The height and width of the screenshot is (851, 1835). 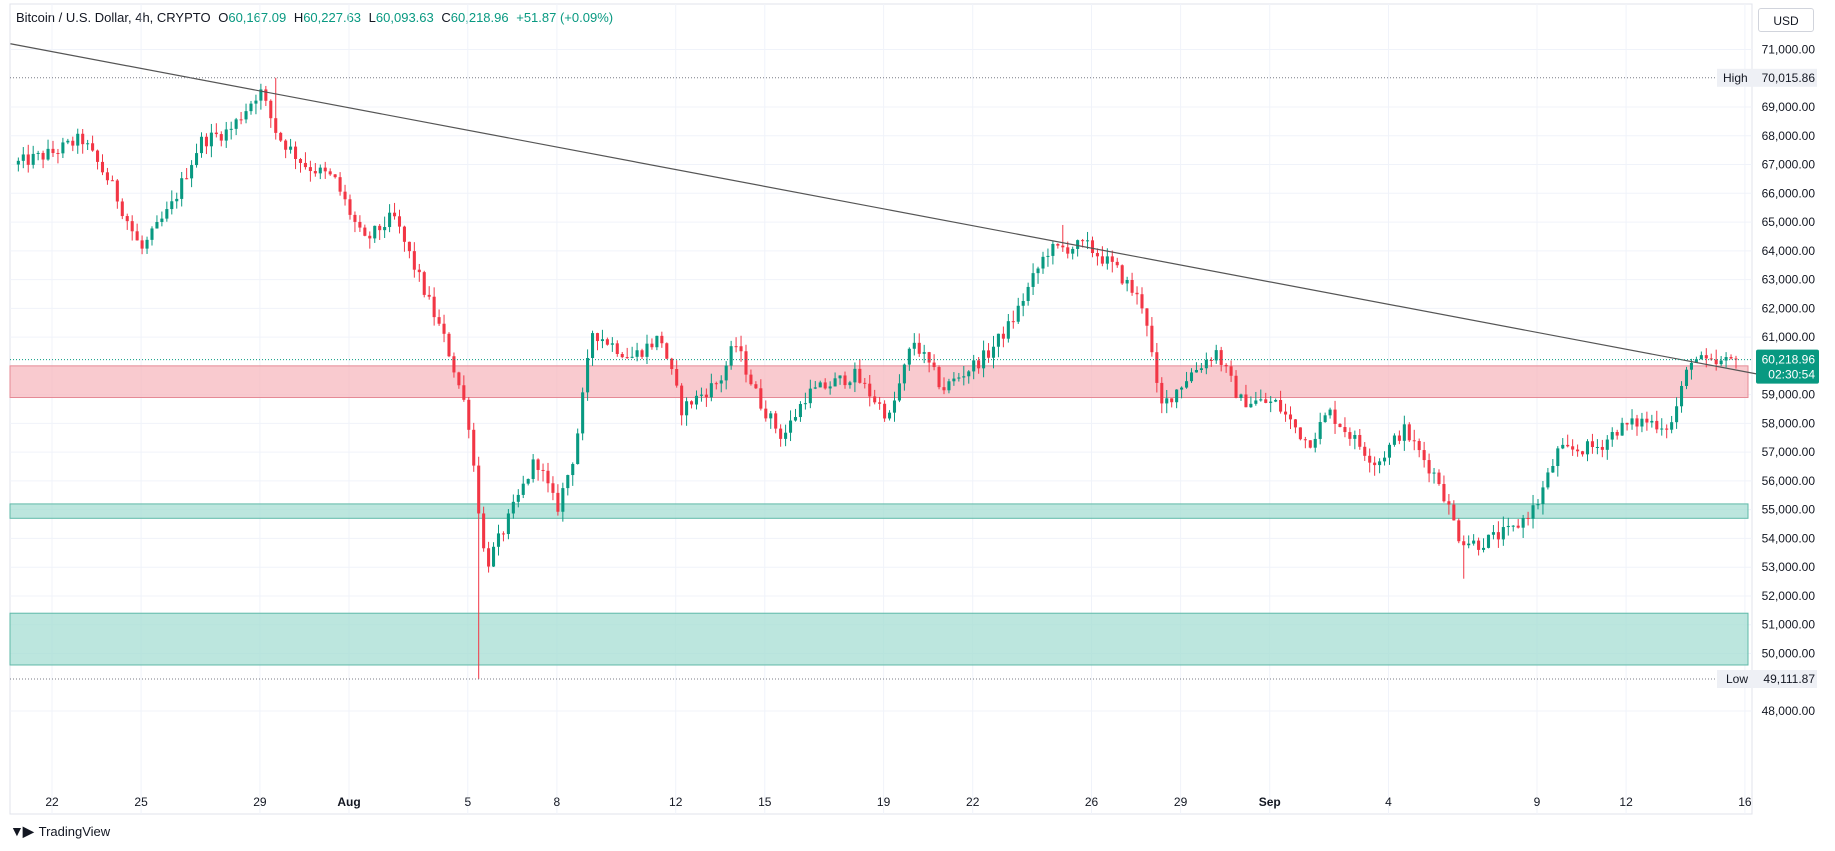 I want to click on price-tick-label: 61,000.00, so click(x=1789, y=337).